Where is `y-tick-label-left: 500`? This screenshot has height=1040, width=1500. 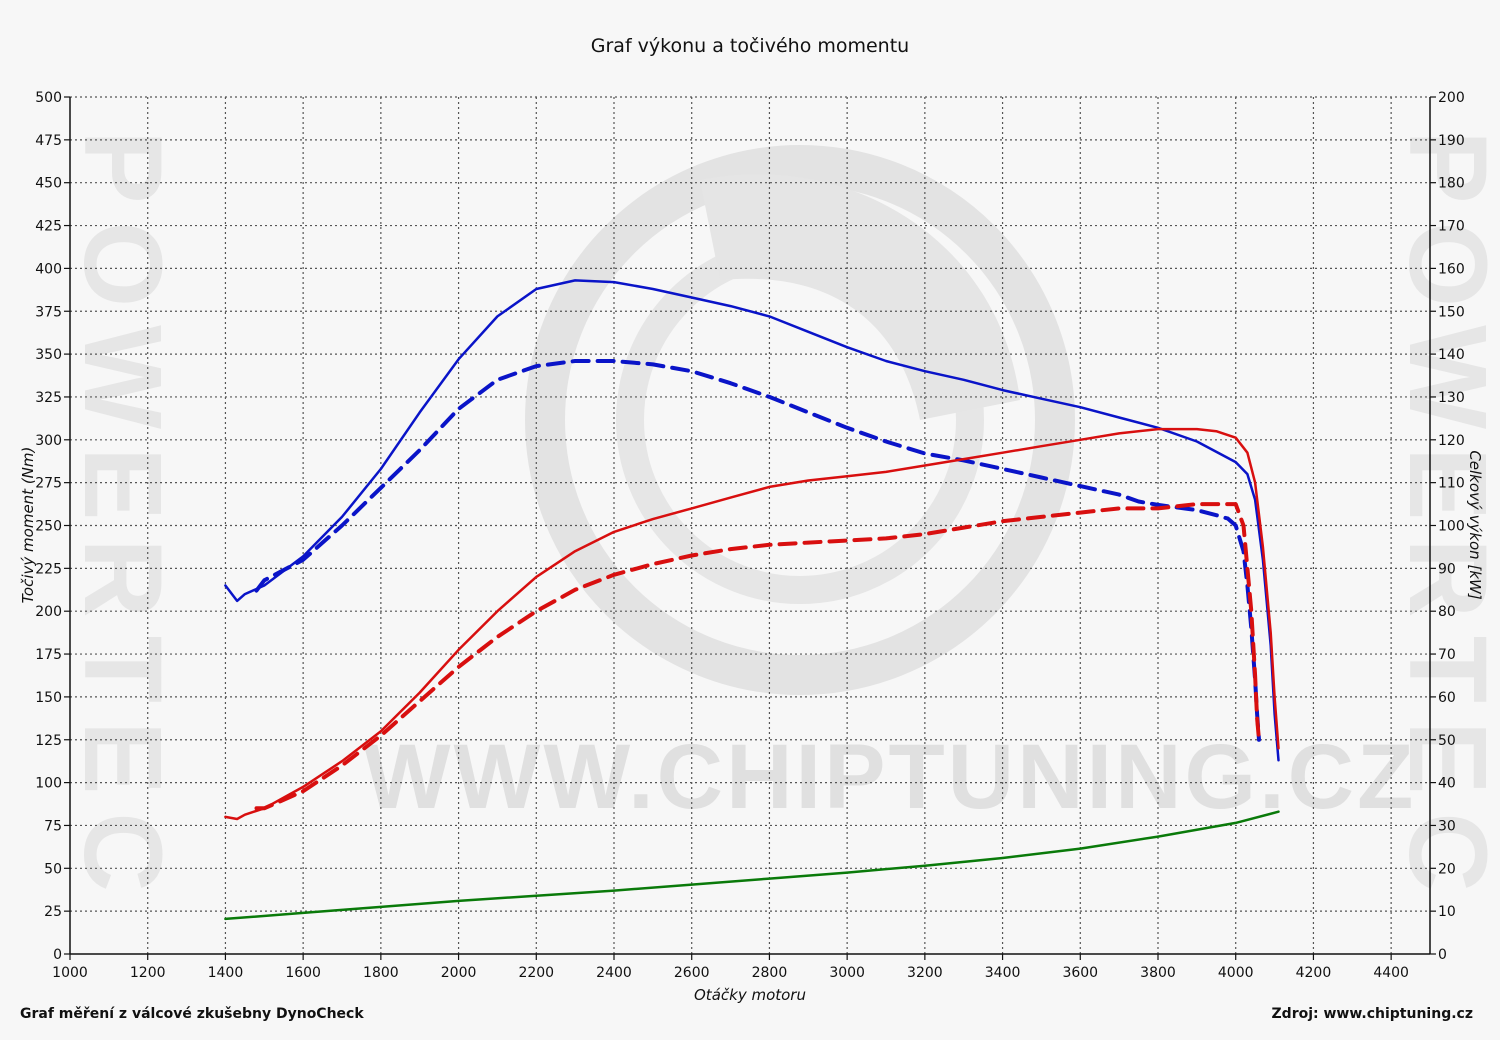
y-tick-label-left: 500 is located at coordinates (48, 98).